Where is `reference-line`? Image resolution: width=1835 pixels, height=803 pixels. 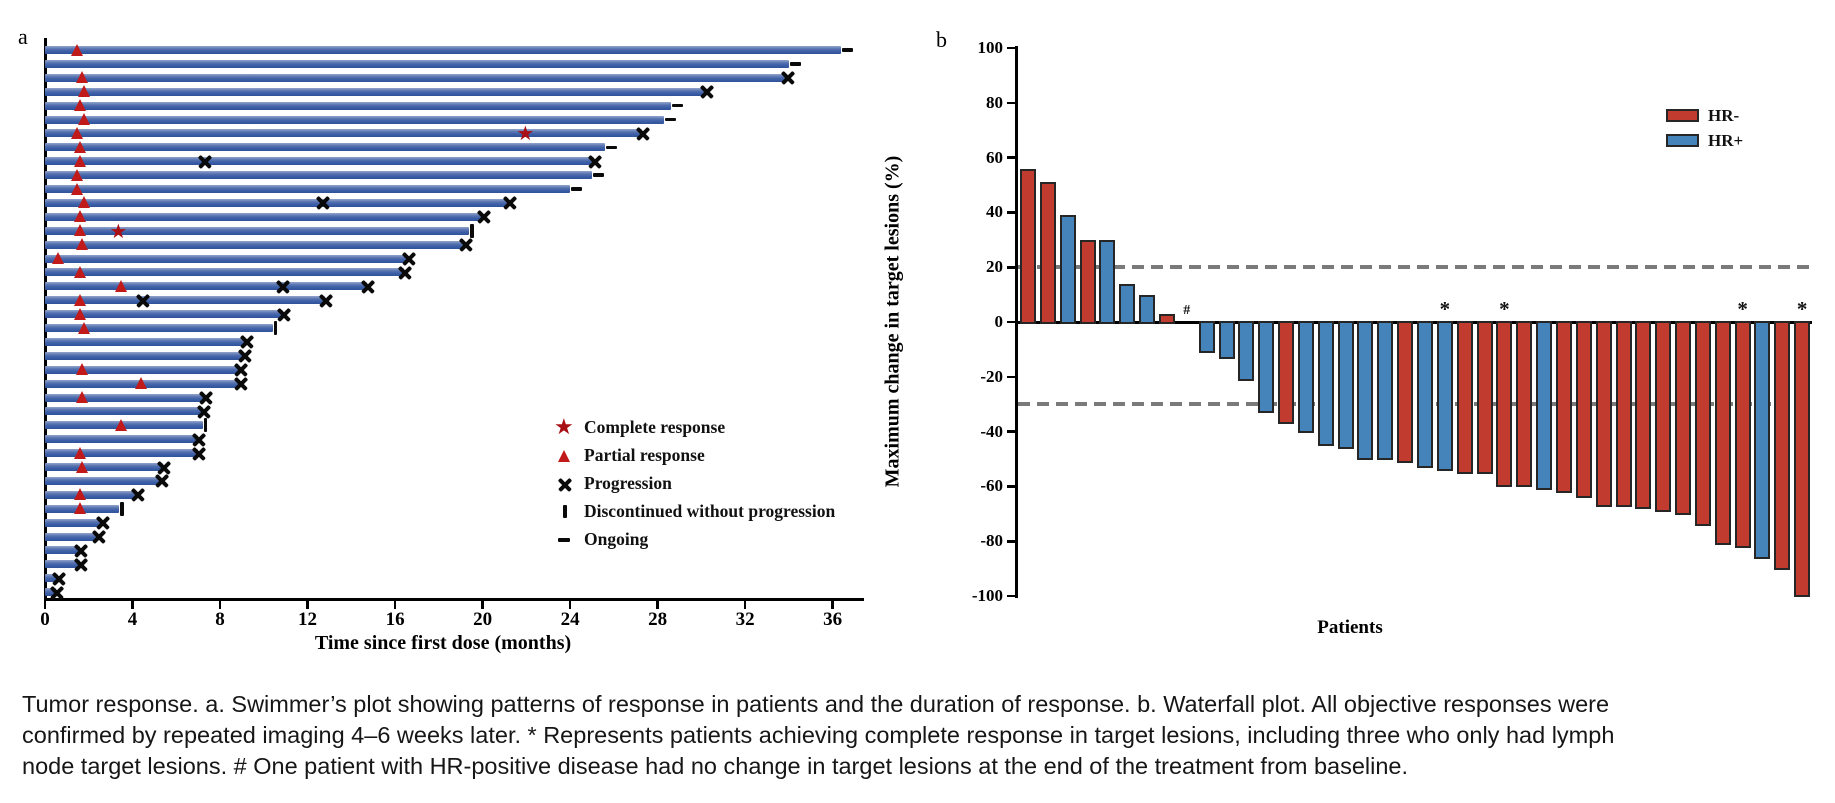
reference-line is located at coordinates (1415, 267).